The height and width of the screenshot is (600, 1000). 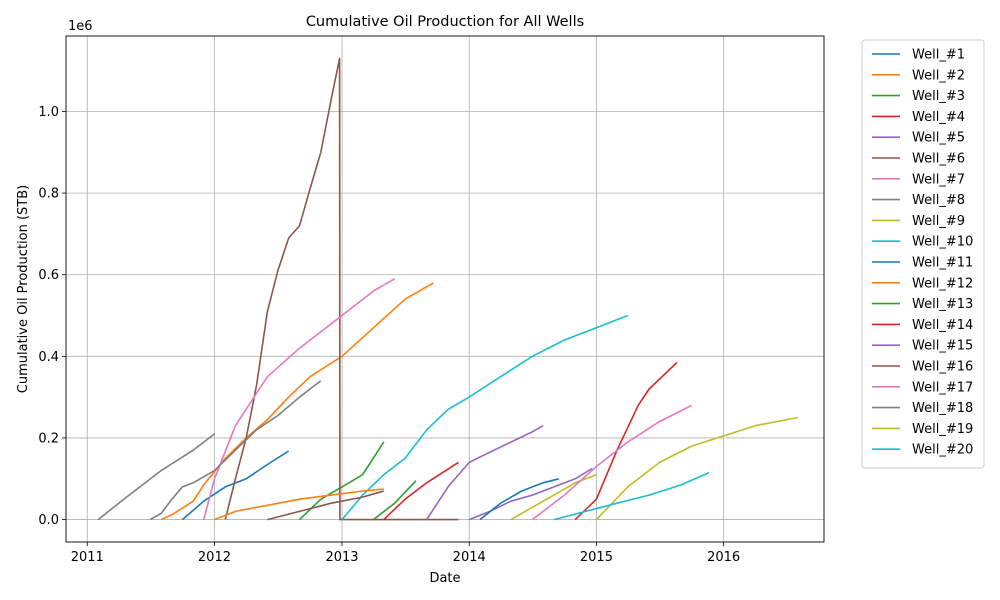 I want to click on y-tick-label: 0.6, so click(x=48, y=275).